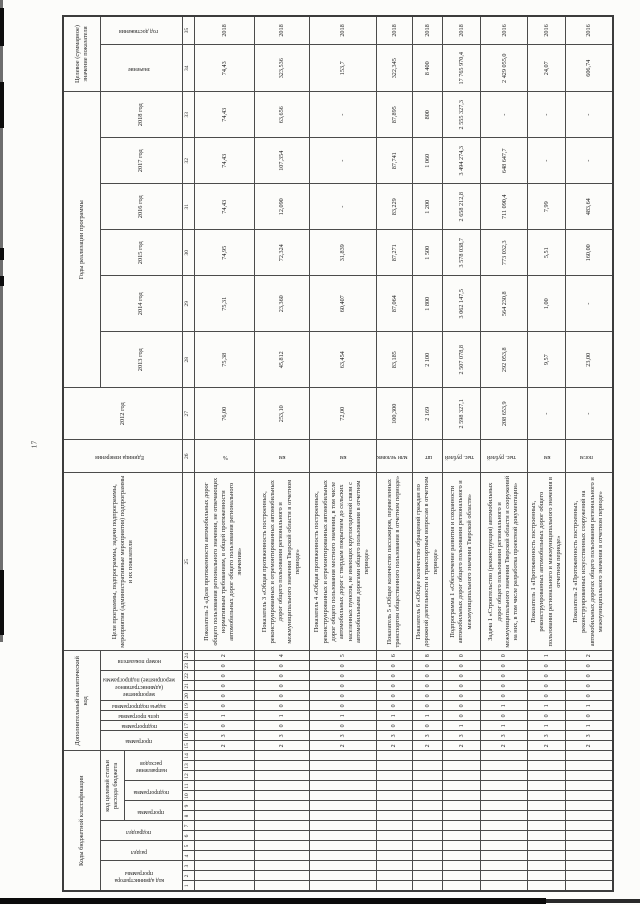  What do you see at coordinates (138, 851) in the screenshot?
I see `header-razdel-label: раздел` at bounding box center [138, 851].